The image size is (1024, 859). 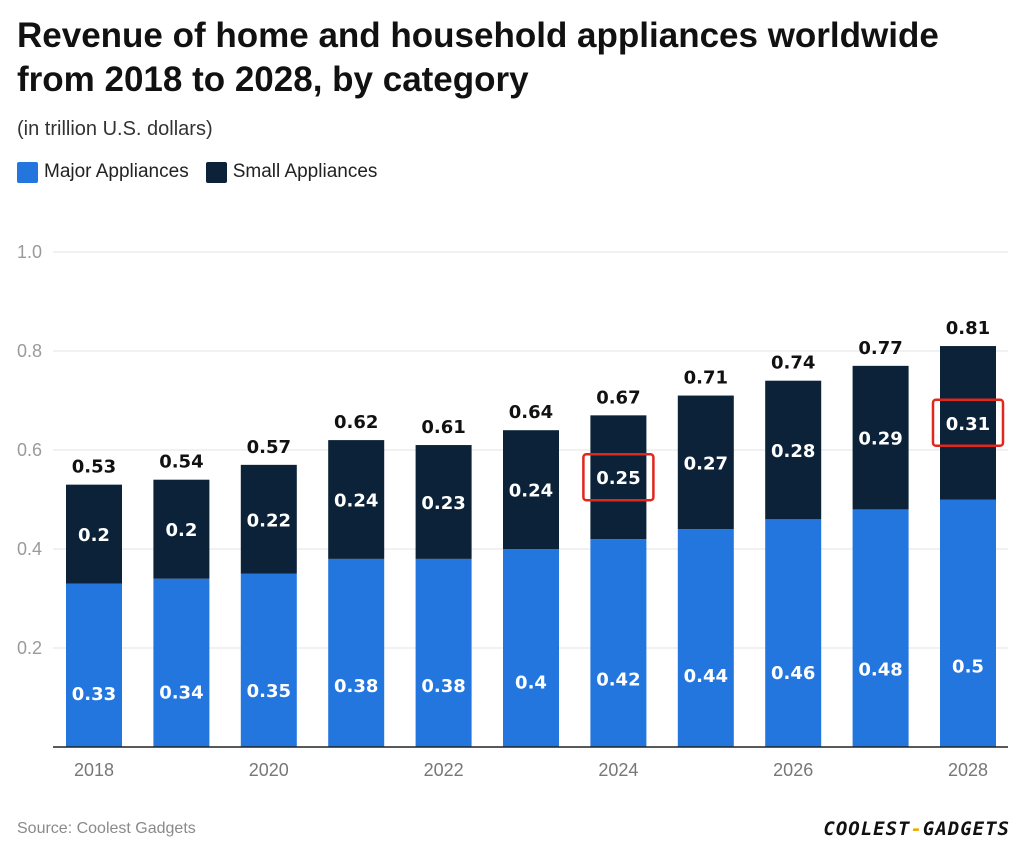 I want to click on highlight-box-2024, so click(x=618, y=477).